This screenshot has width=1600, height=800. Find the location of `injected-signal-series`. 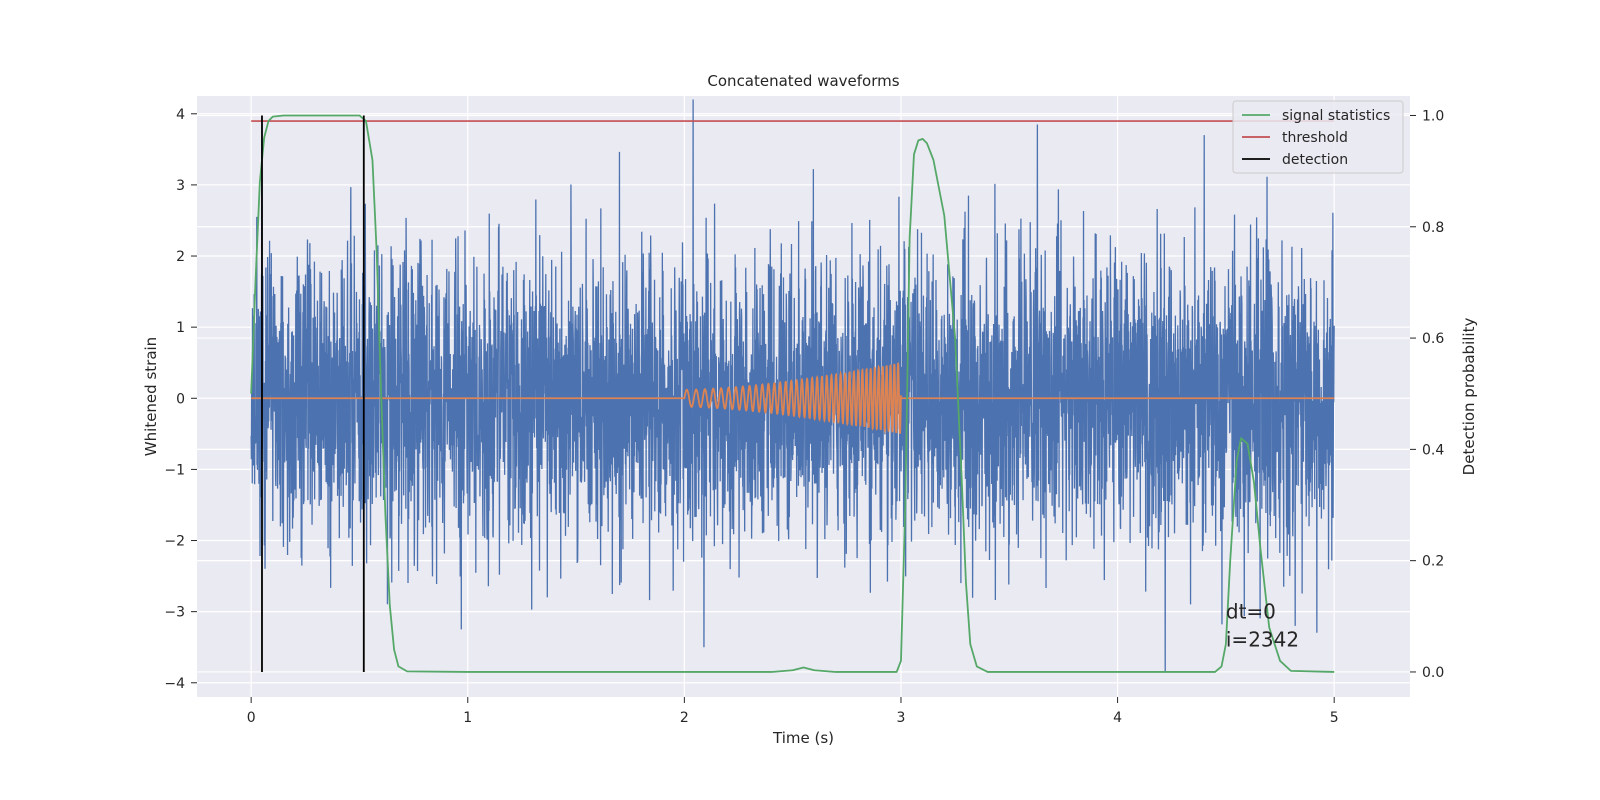

injected-signal-series is located at coordinates (793, 398).